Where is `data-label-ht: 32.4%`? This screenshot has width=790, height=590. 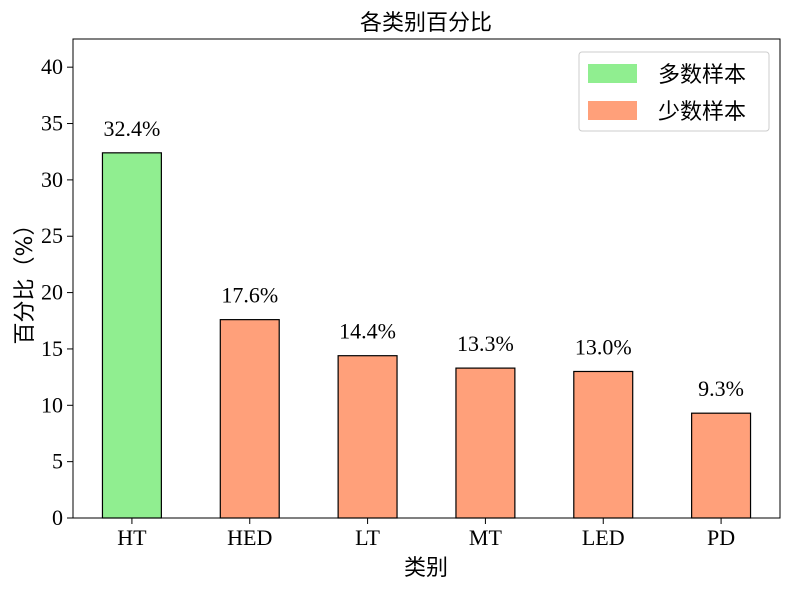
data-label-ht: 32.4% is located at coordinates (132, 128).